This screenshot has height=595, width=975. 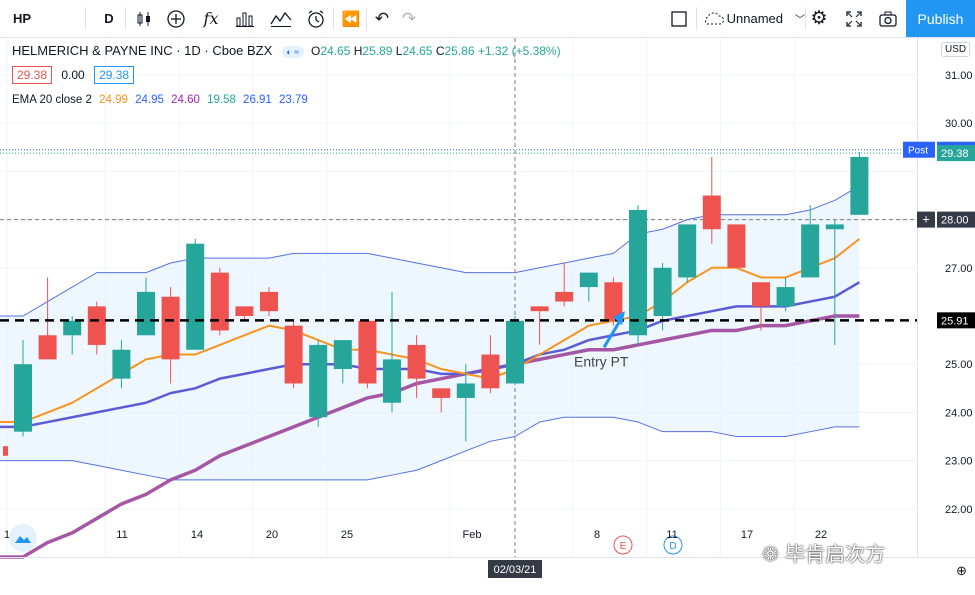 I want to click on event-label: D, so click(x=672, y=546).